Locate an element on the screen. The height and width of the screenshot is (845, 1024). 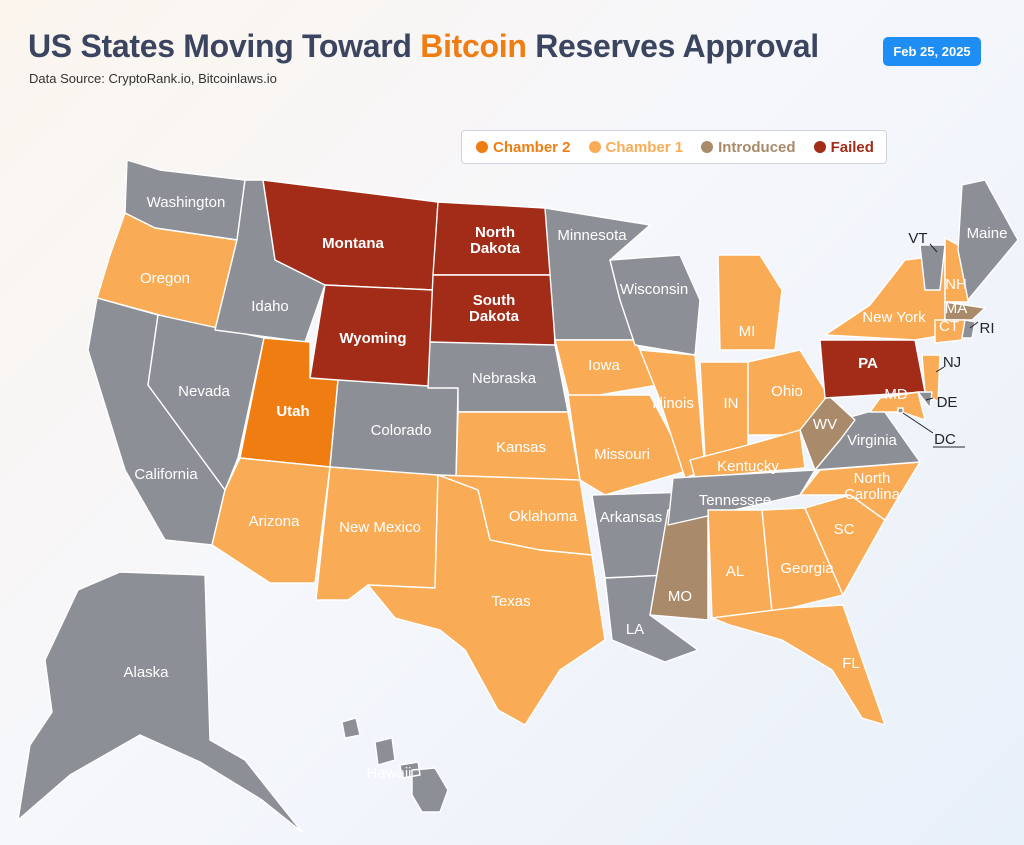
state-label-wy: Wyoming is located at coordinates (372, 338).